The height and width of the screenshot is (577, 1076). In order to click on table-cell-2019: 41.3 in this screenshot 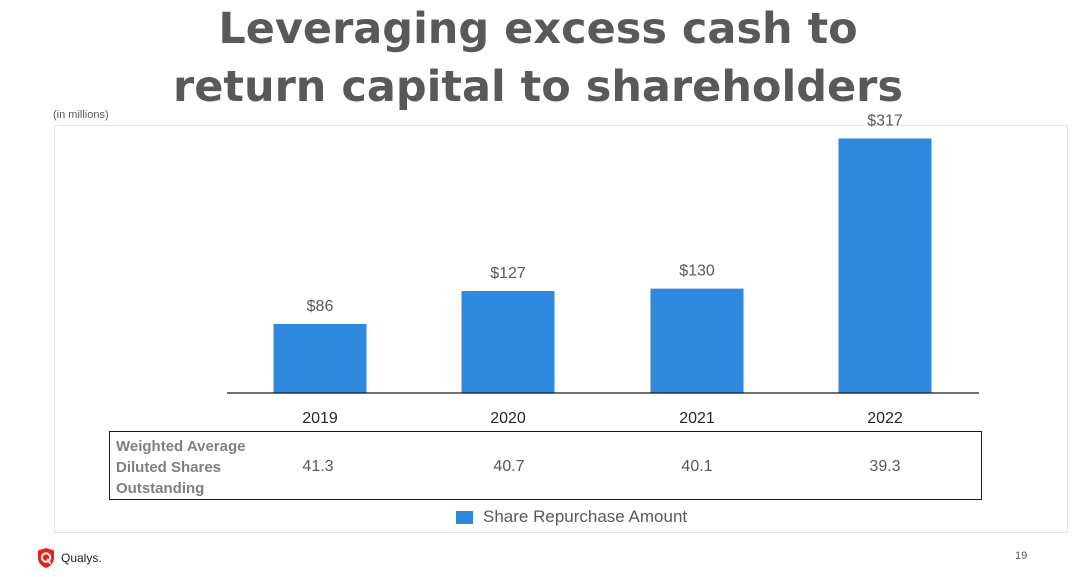, I will do `click(318, 466)`.